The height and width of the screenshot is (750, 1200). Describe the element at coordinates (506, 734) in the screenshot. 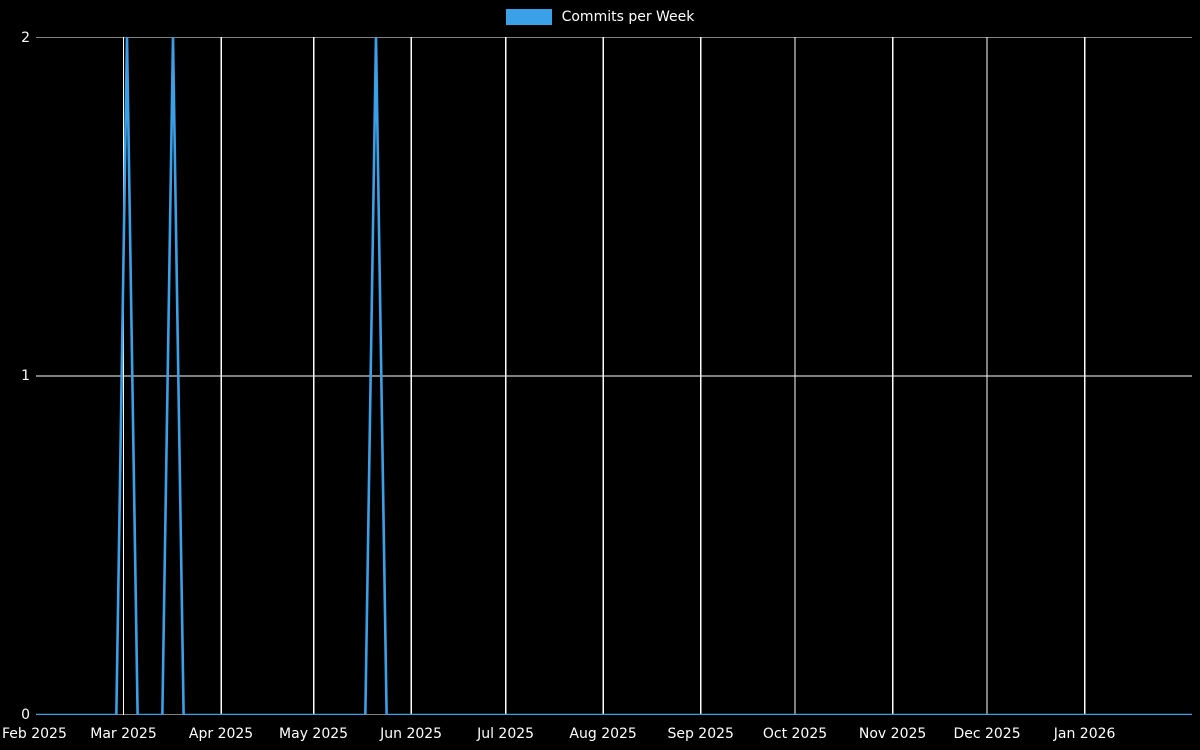

I see `x-axis-tick-label-5: Jul 2025` at that location.